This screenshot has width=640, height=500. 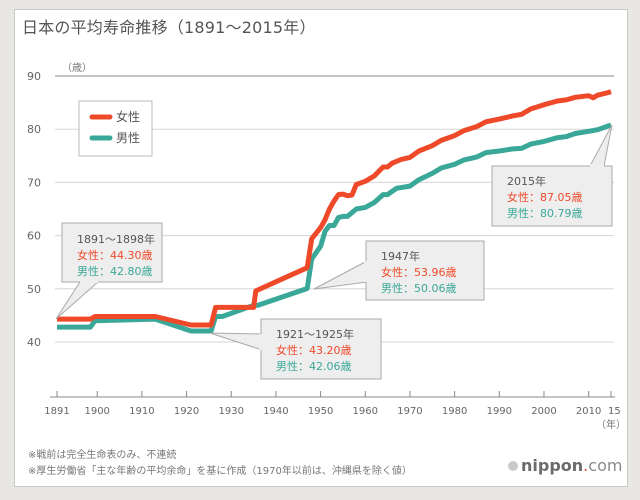 What do you see at coordinates (419, 288) in the screenshot?
I see `callout-male: 男性：50.06歳` at bounding box center [419, 288].